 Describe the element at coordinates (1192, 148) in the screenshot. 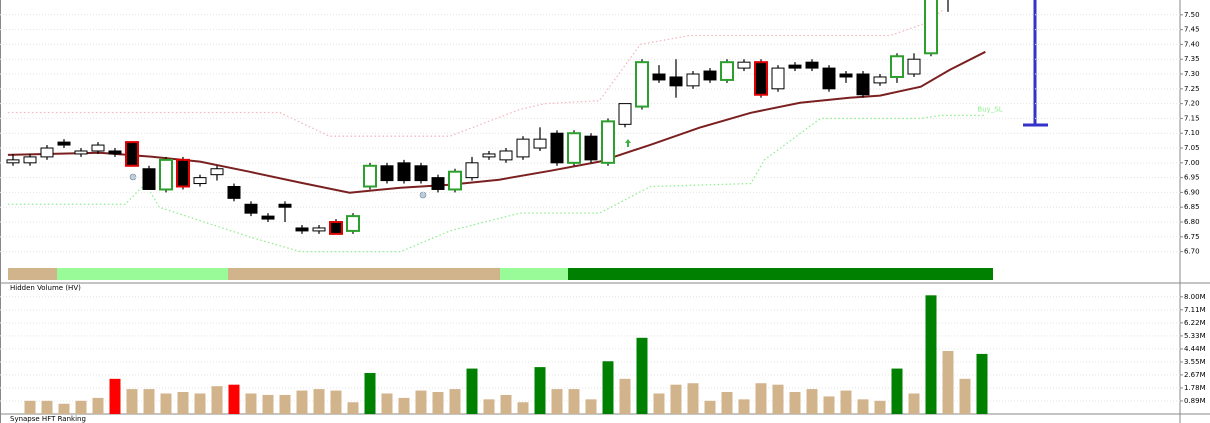

I see `y-tick-label: 7.05` at that location.